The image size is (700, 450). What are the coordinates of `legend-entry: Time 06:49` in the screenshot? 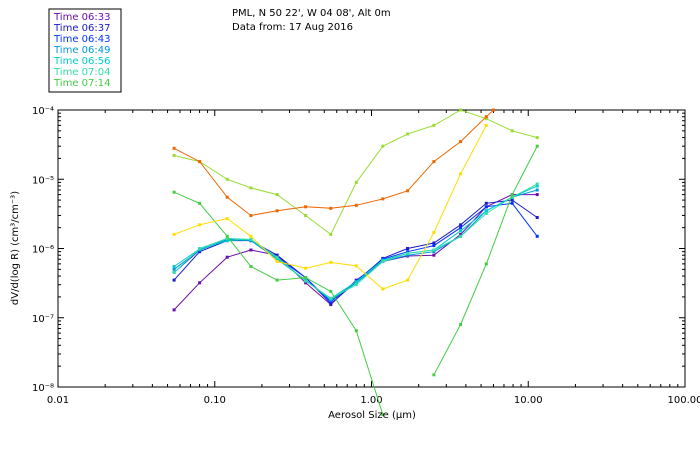 It's located at (81, 50).